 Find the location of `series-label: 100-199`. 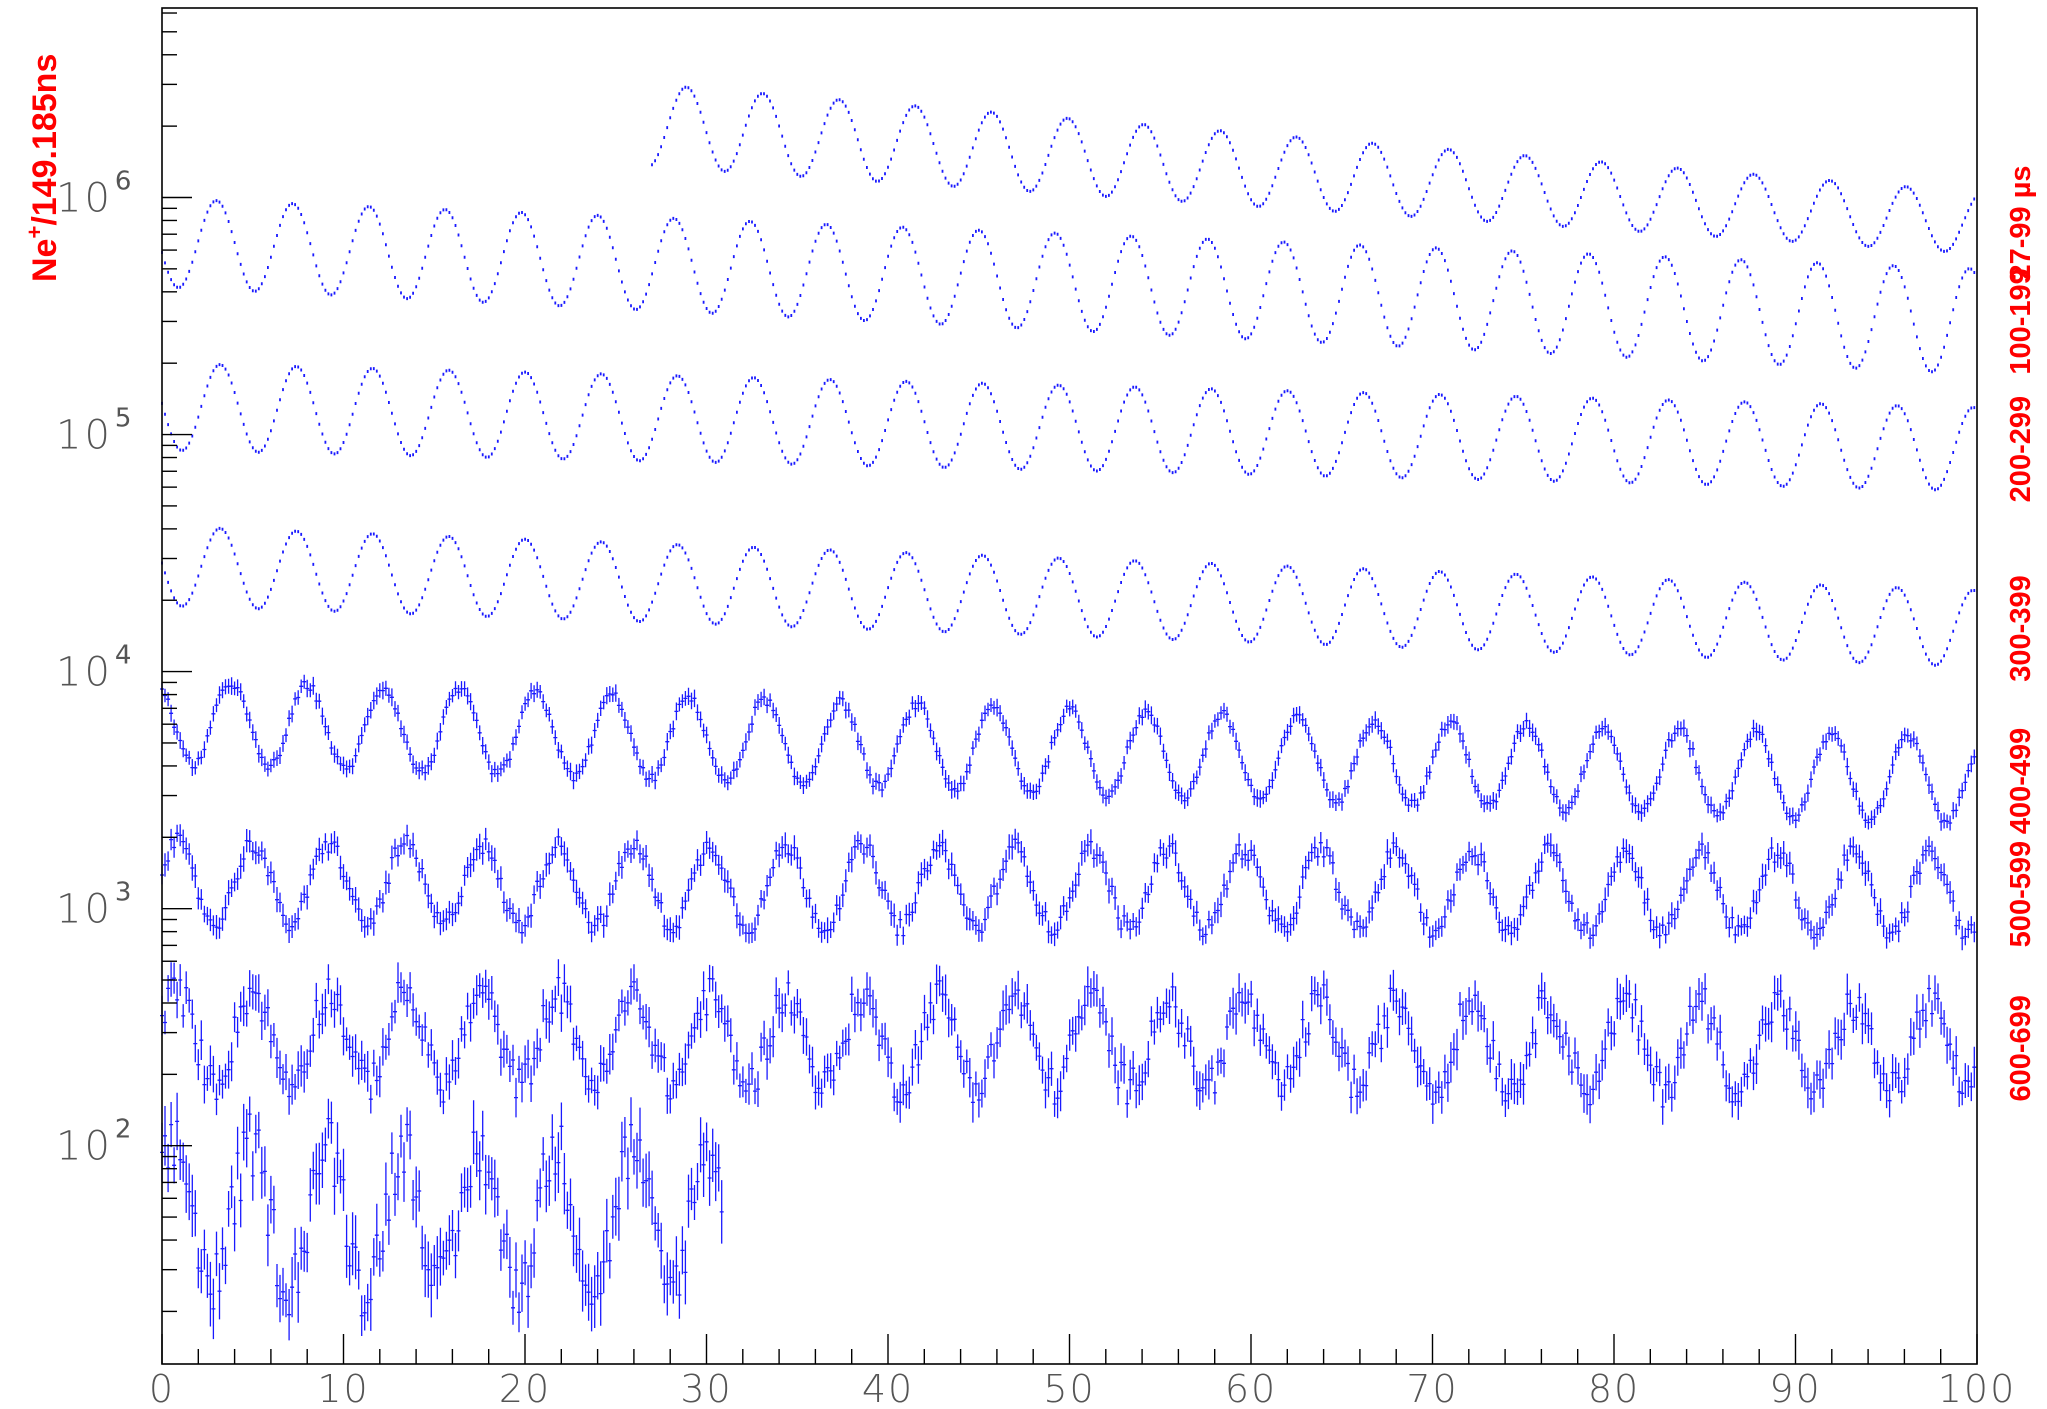

series-label: 100-199 is located at coordinates (2021, 321).